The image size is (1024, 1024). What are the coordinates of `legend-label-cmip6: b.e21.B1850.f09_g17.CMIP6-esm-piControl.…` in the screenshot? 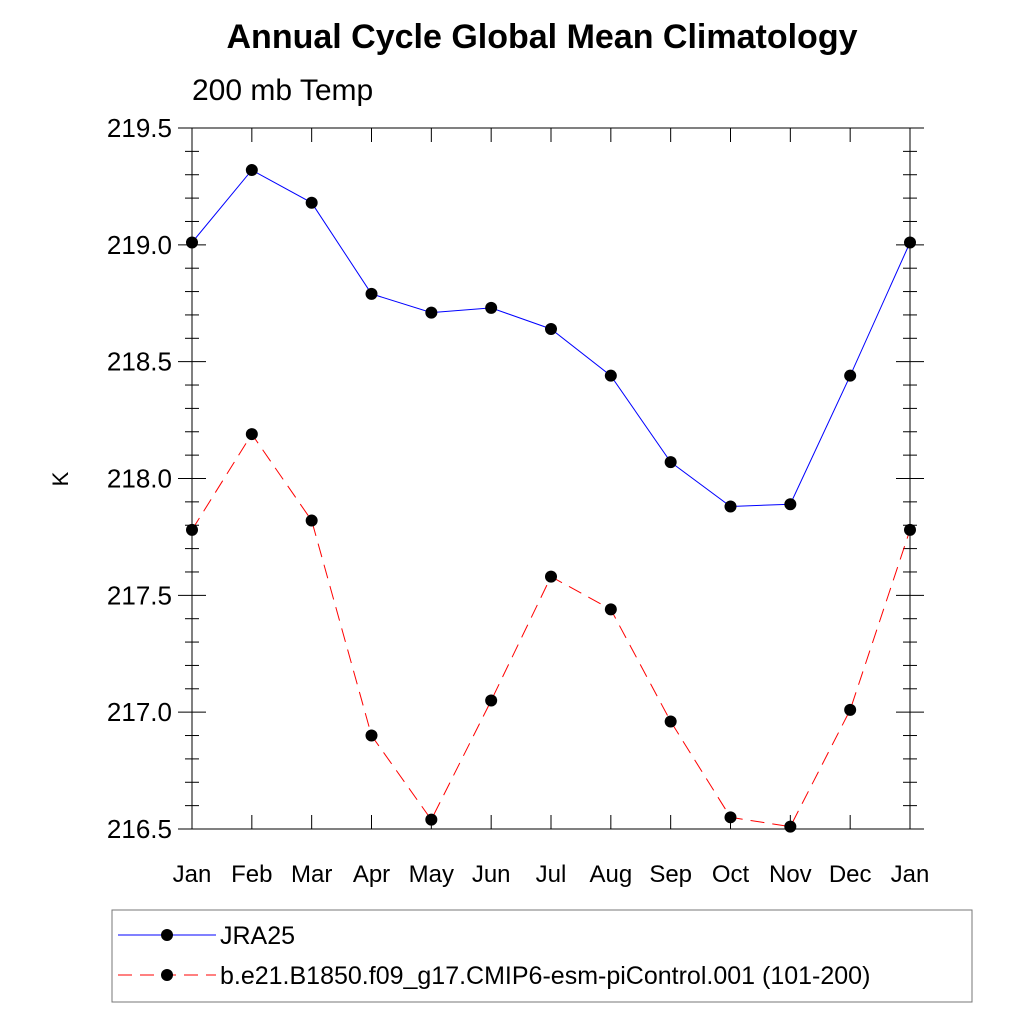 It's located at (545, 976).